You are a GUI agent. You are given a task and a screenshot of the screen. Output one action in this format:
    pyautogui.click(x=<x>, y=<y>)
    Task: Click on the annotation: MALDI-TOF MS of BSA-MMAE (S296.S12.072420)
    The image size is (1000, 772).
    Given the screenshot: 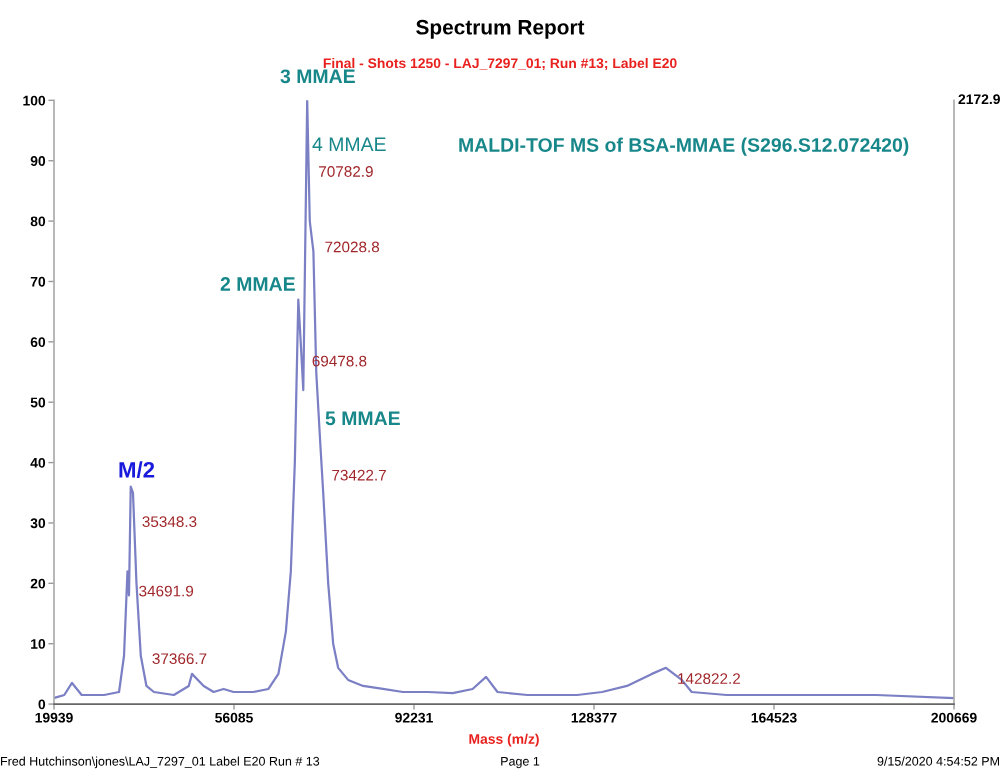 What is the action you would take?
    pyautogui.click(x=684, y=146)
    